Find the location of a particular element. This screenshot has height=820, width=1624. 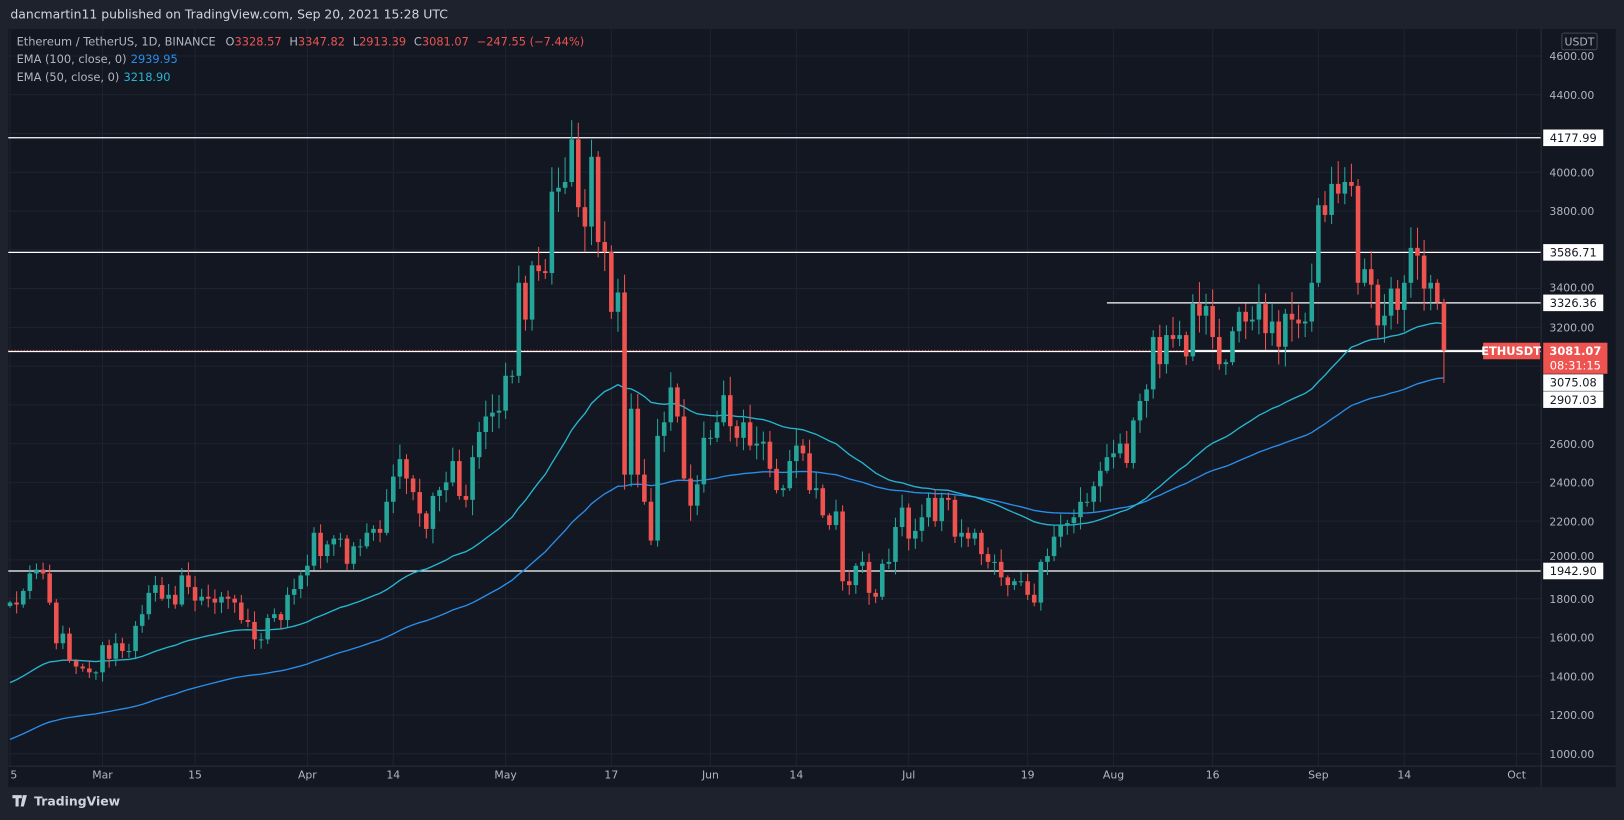

price-tick-label: 2200.00 is located at coordinates (1571, 521).